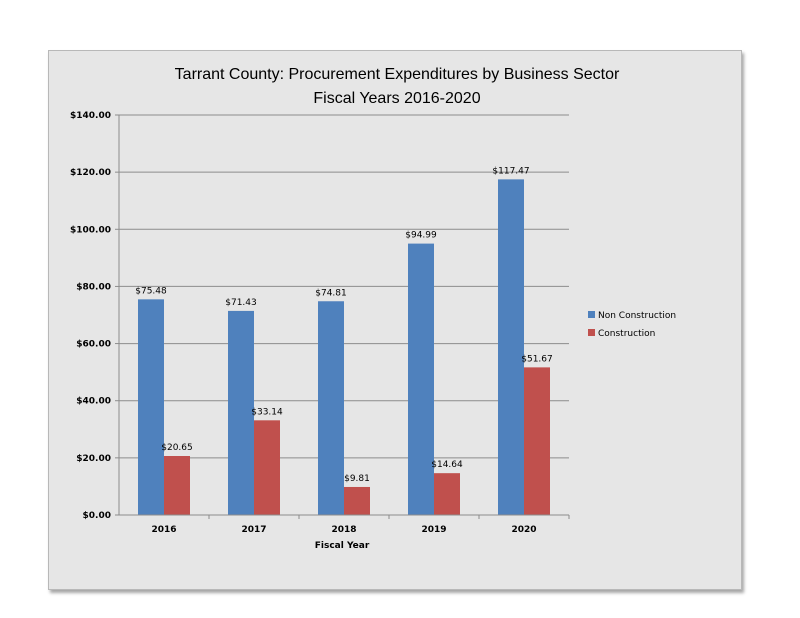 This screenshot has height=618, width=800. Describe the element at coordinates (97, 516) in the screenshot. I see `y-tick-label: $0.00` at that location.